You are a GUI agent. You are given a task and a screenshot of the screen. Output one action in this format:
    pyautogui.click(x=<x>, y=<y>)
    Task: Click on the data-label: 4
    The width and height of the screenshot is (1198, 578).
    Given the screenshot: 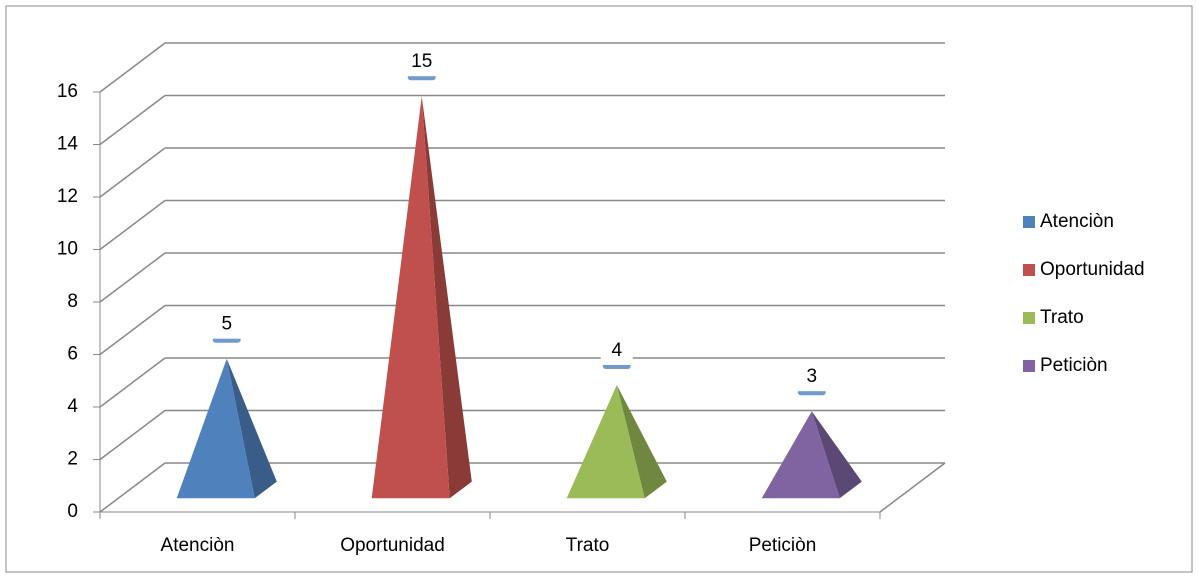 What is the action you would take?
    pyautogui.click(x=616, y=350)
    